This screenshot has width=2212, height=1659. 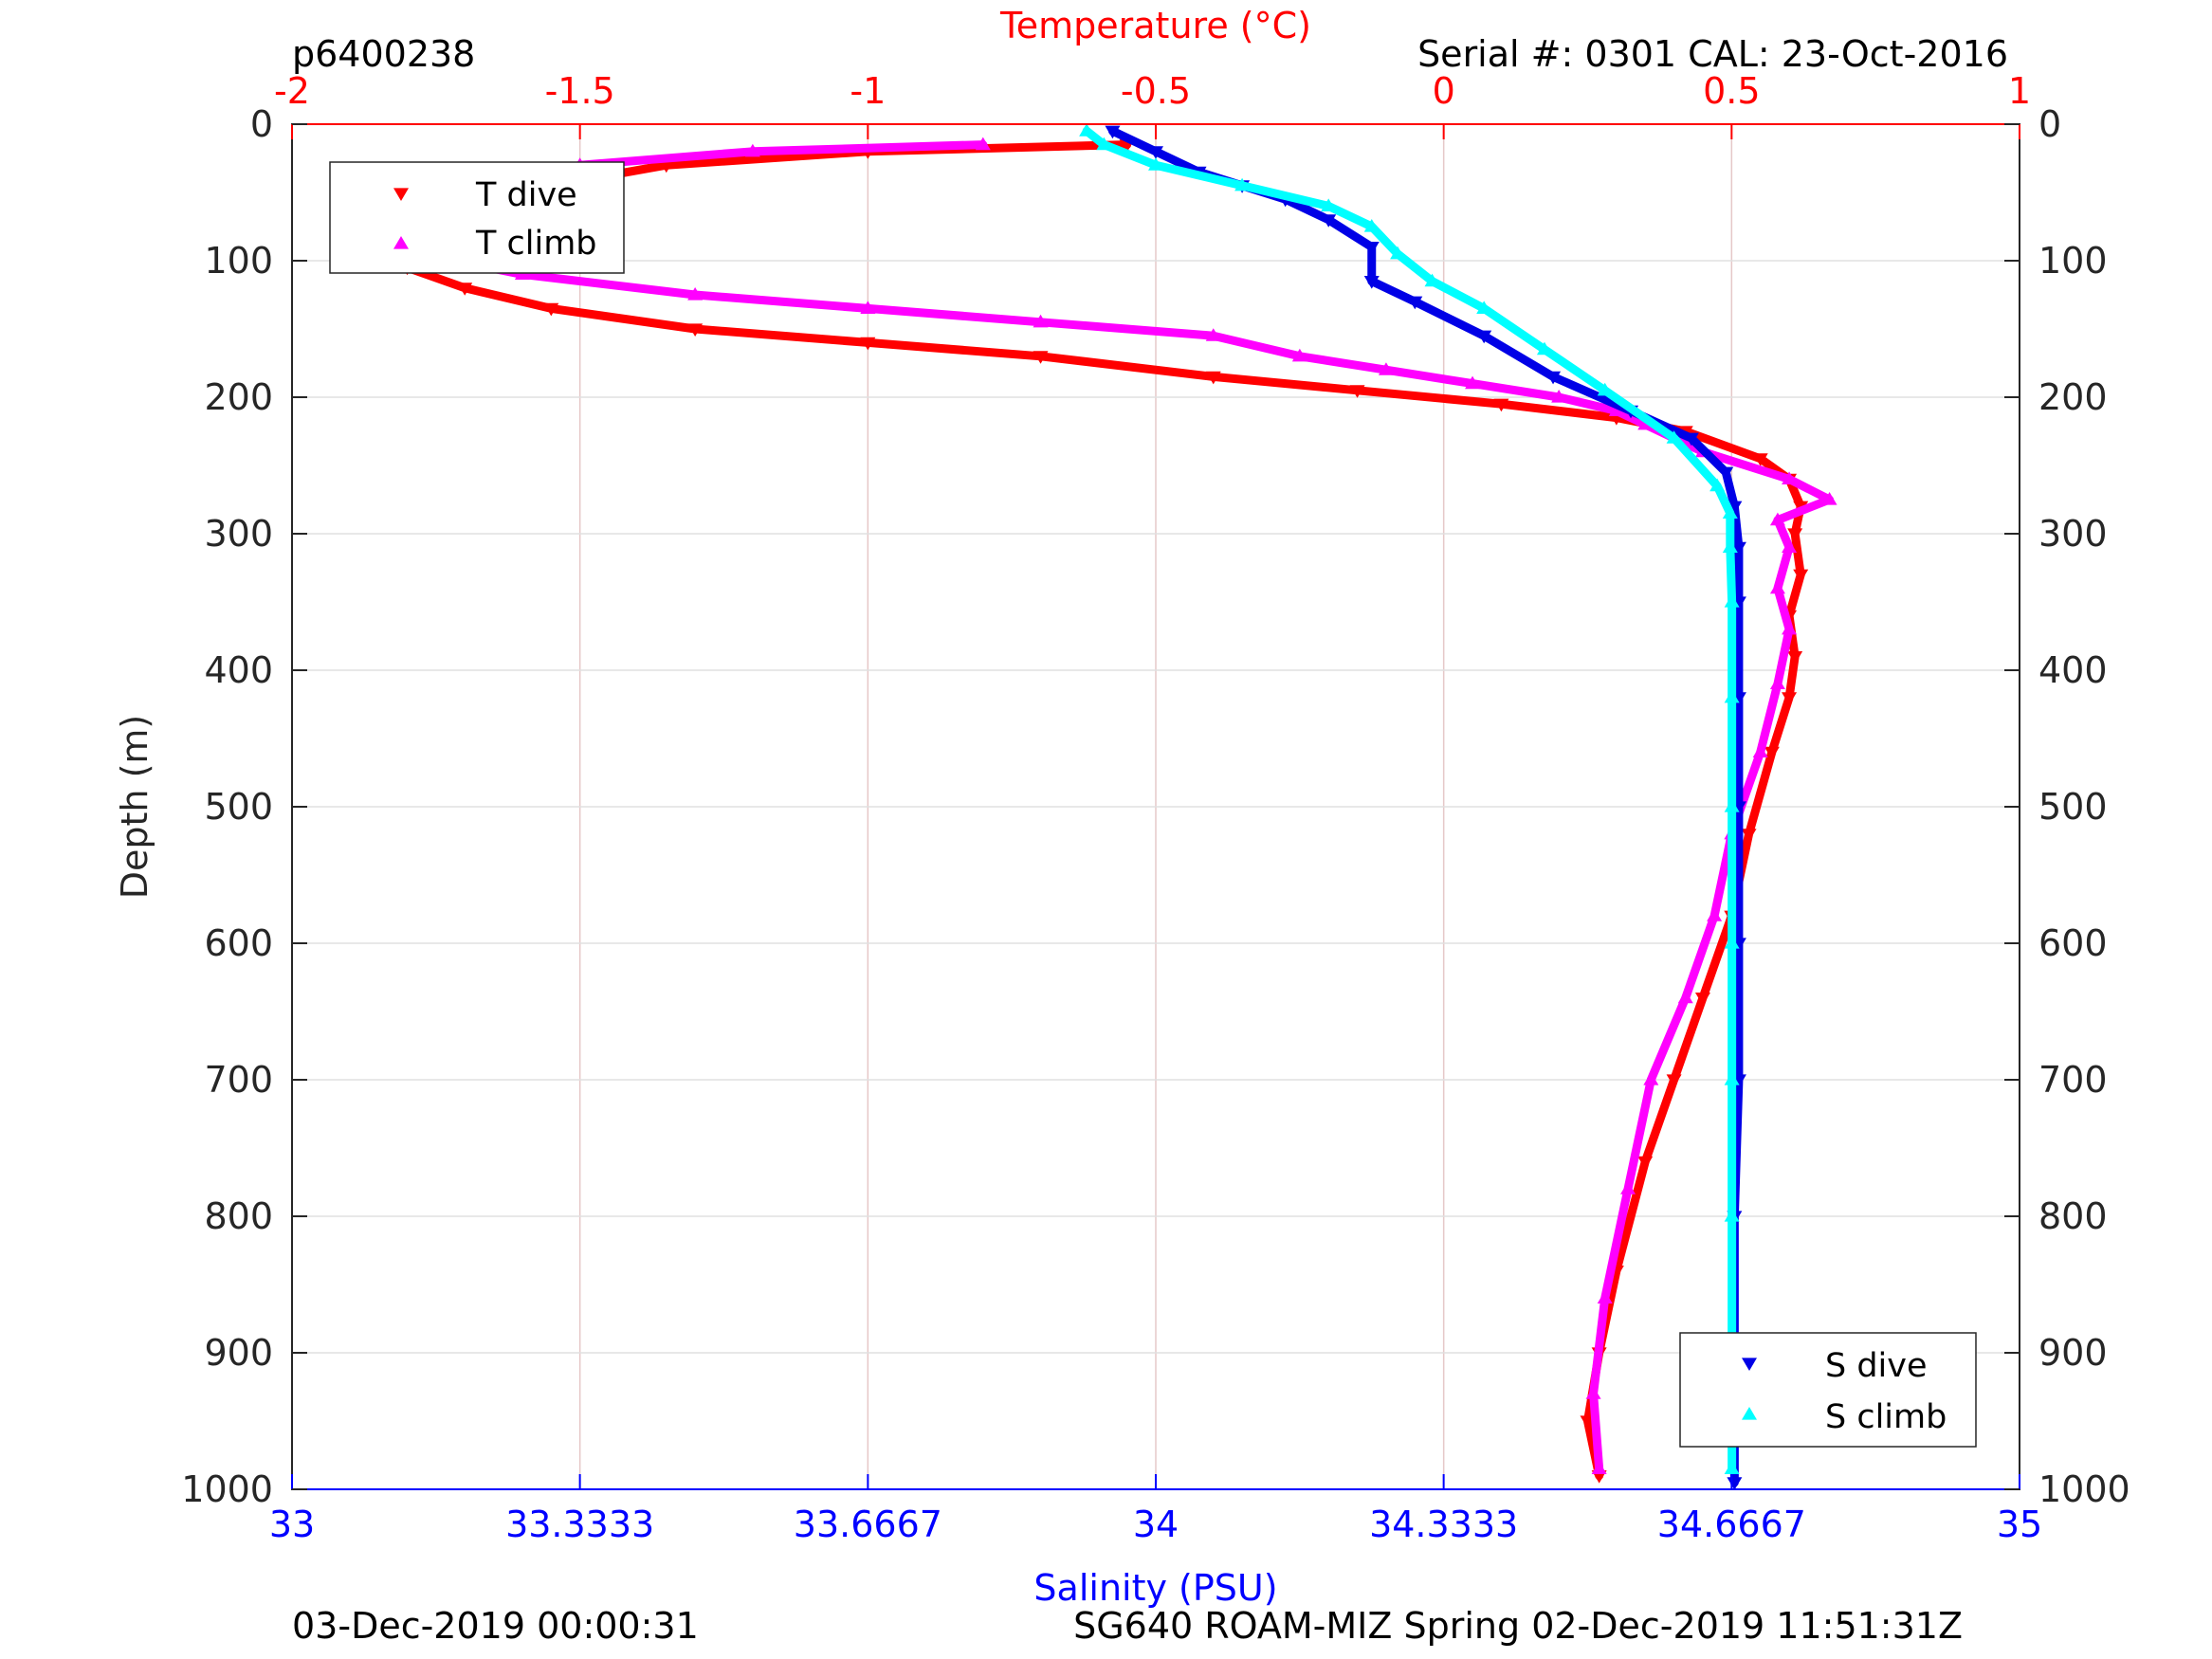 What do you see at coordinates (868, 91) in the screenshot?
I see `top-axis-tick-label: -1` at bounding box center [868, 91].